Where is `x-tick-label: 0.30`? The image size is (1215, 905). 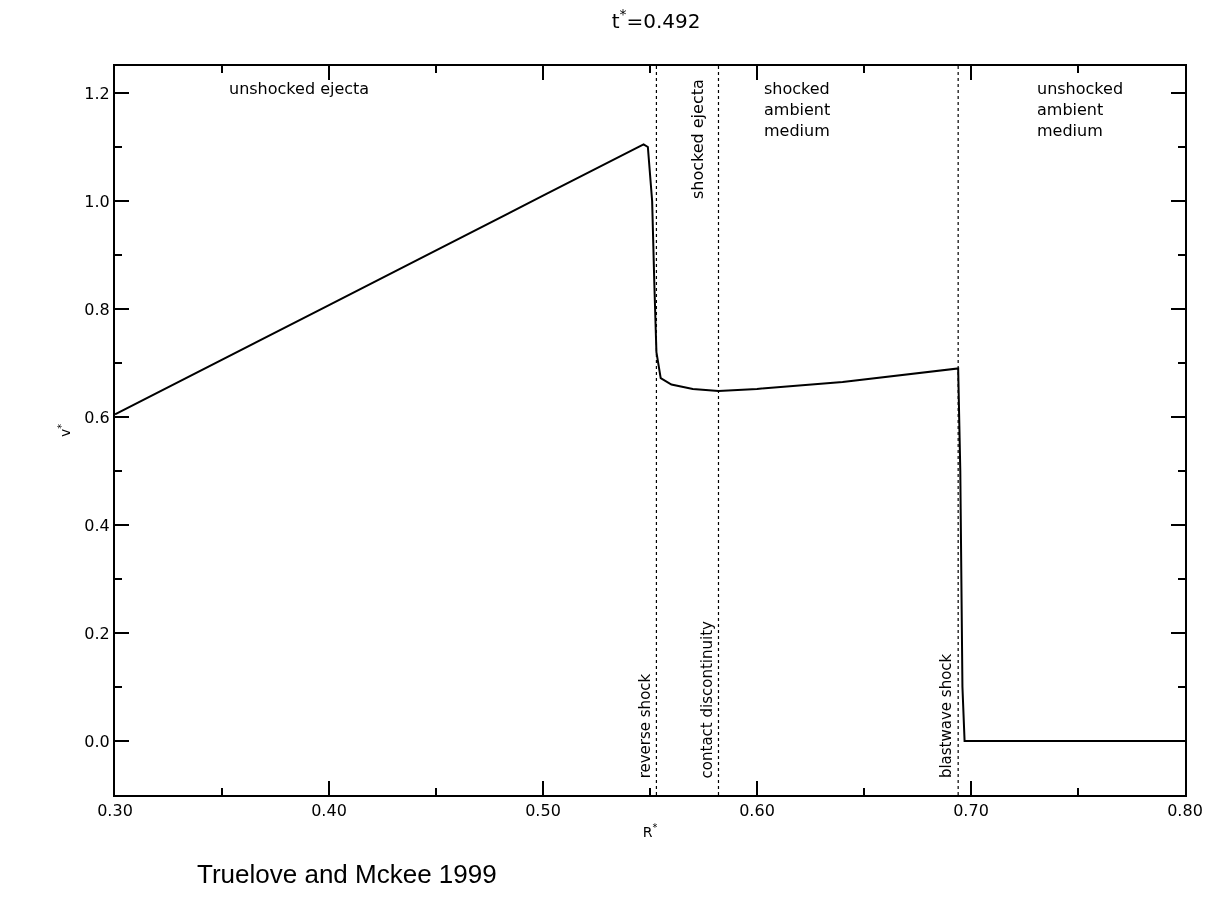
x-tick-label: 0.30 is located at coordinates (115, 811).